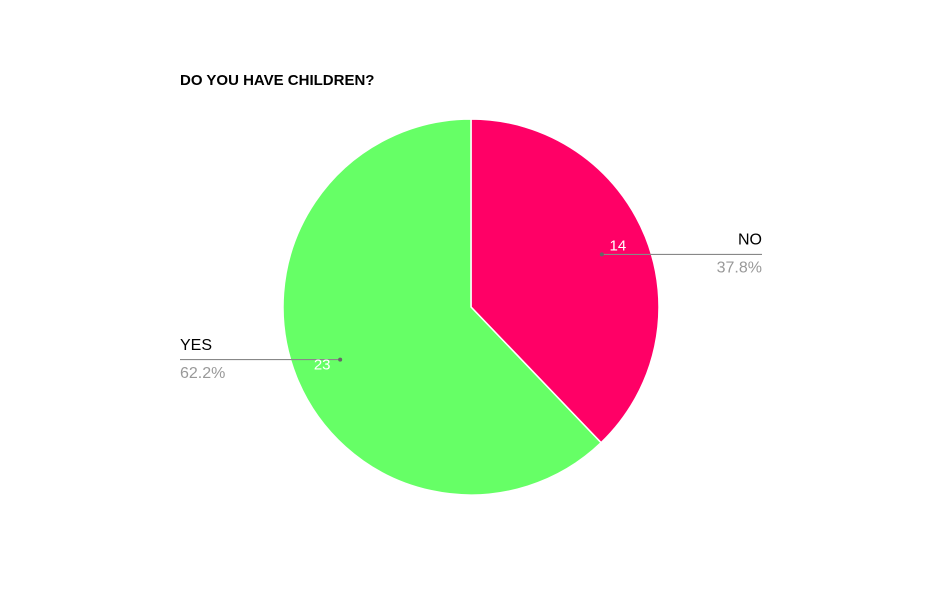 The height and width of the screenshot is (612, 940). Describe the element at coordinates (322, 365) in the screenshot. I see `data-label: 23` at that location.